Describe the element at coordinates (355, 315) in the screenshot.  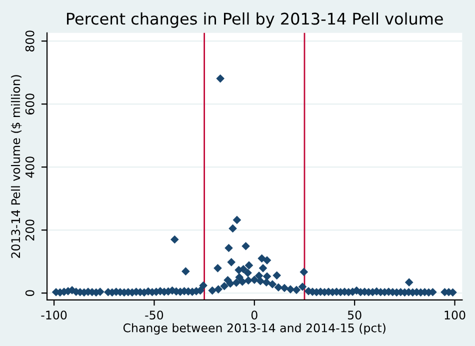
I see `x-tick-label: 50` at that location.